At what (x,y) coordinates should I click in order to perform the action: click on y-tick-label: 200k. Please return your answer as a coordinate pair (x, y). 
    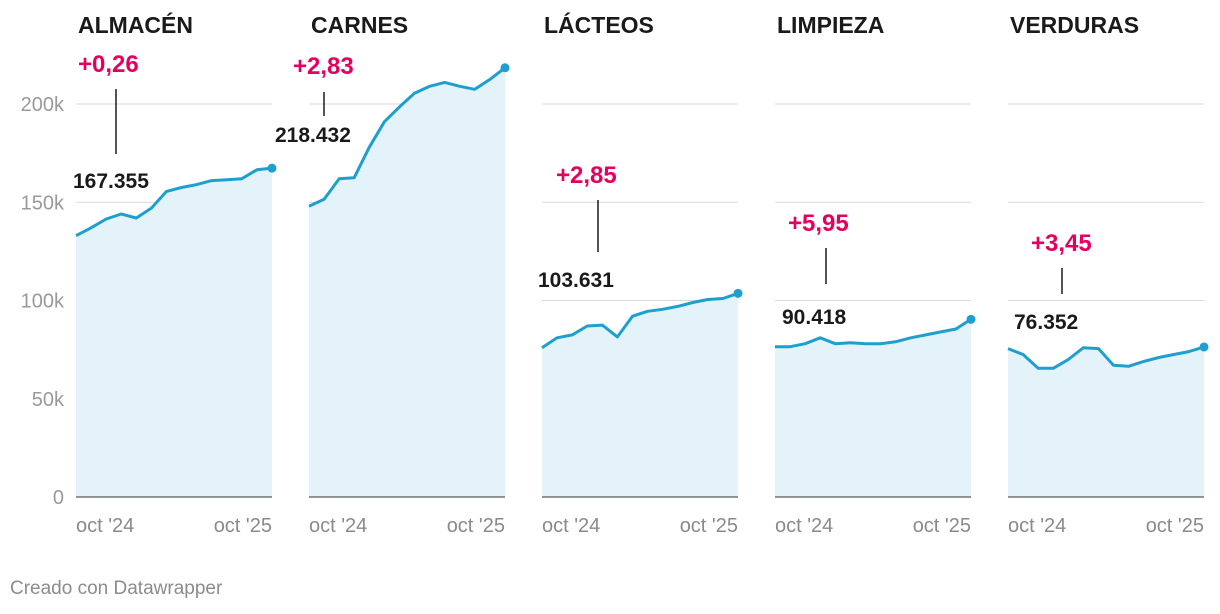
    Looking at the image, I should click on (43, 105).